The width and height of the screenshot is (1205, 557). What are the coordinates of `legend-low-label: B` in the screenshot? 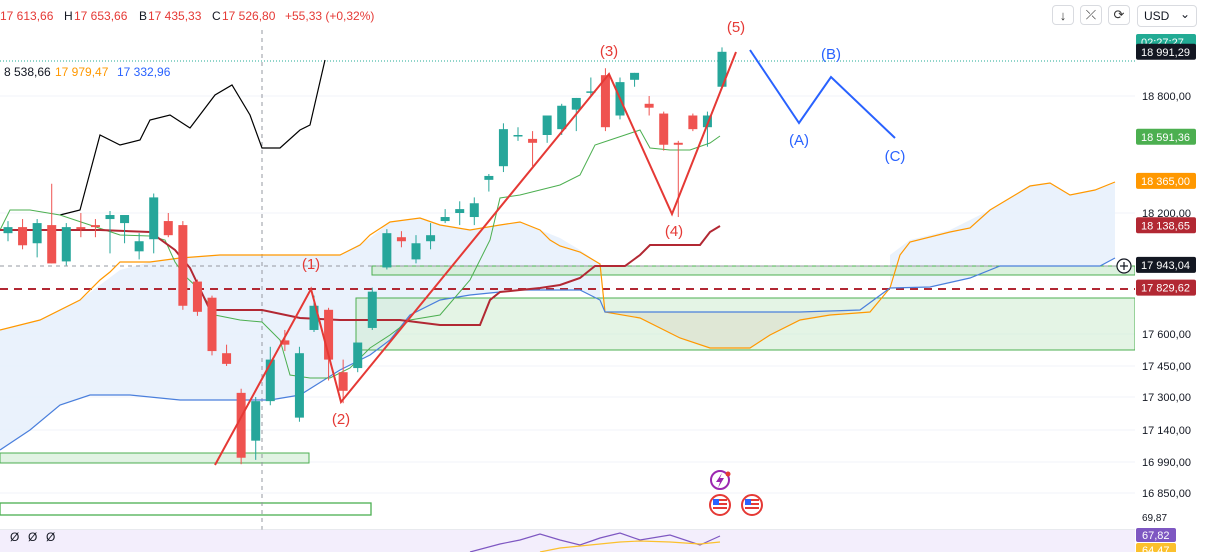 It's located at (143, 16).